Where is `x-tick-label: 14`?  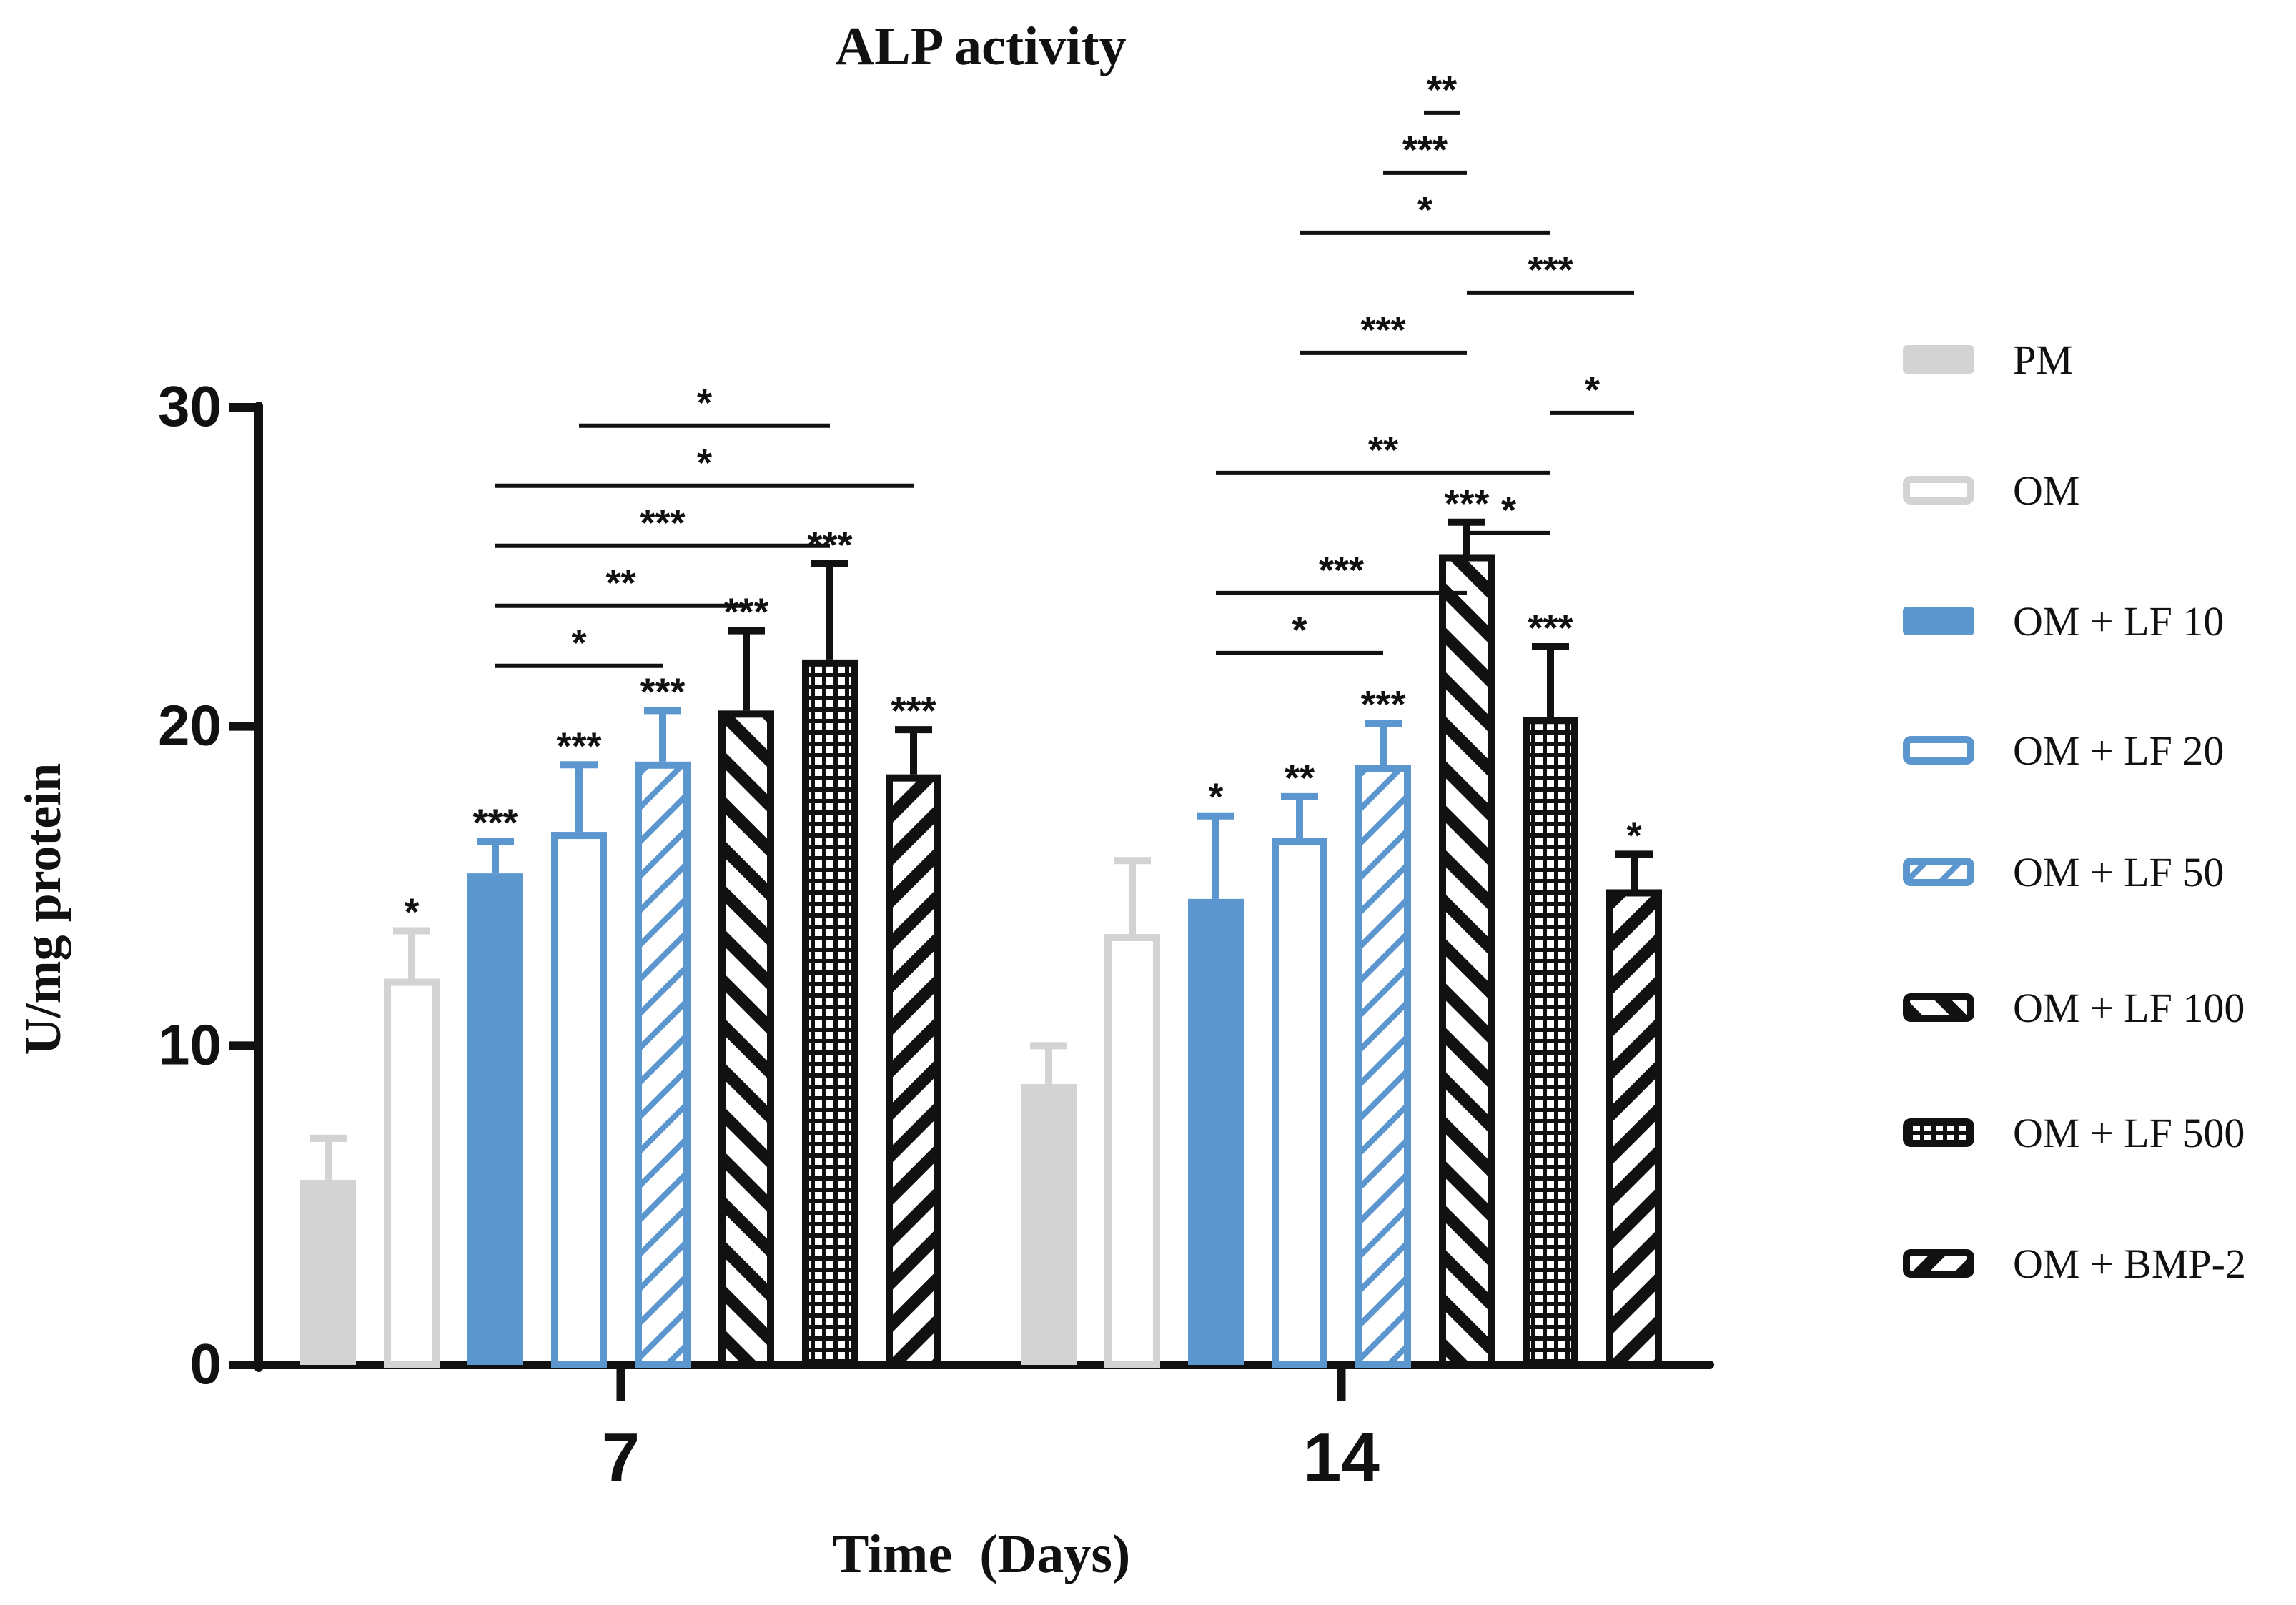 x-tick-label: 14 is located at coordinates (1341, 1457).